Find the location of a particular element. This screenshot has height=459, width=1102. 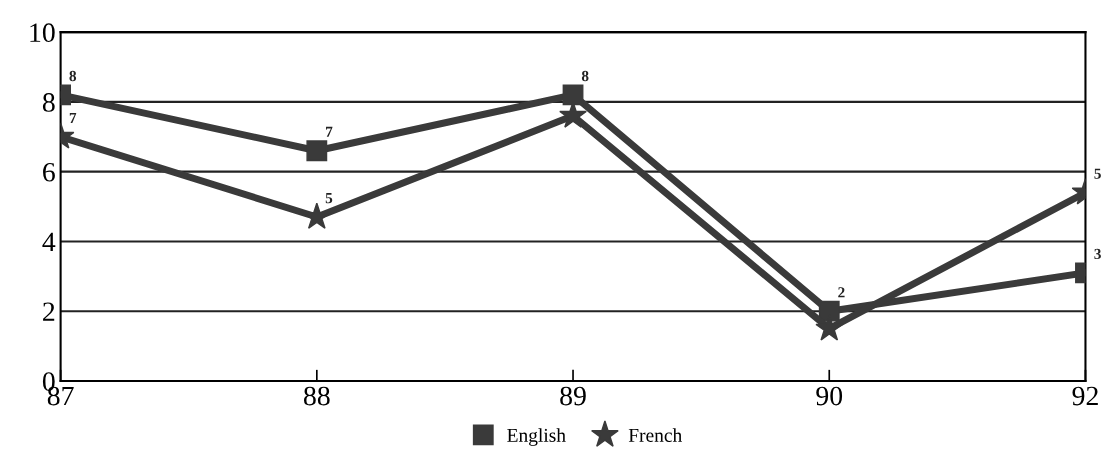

x-tick-label: 90 is located at coordinates (829, 396).